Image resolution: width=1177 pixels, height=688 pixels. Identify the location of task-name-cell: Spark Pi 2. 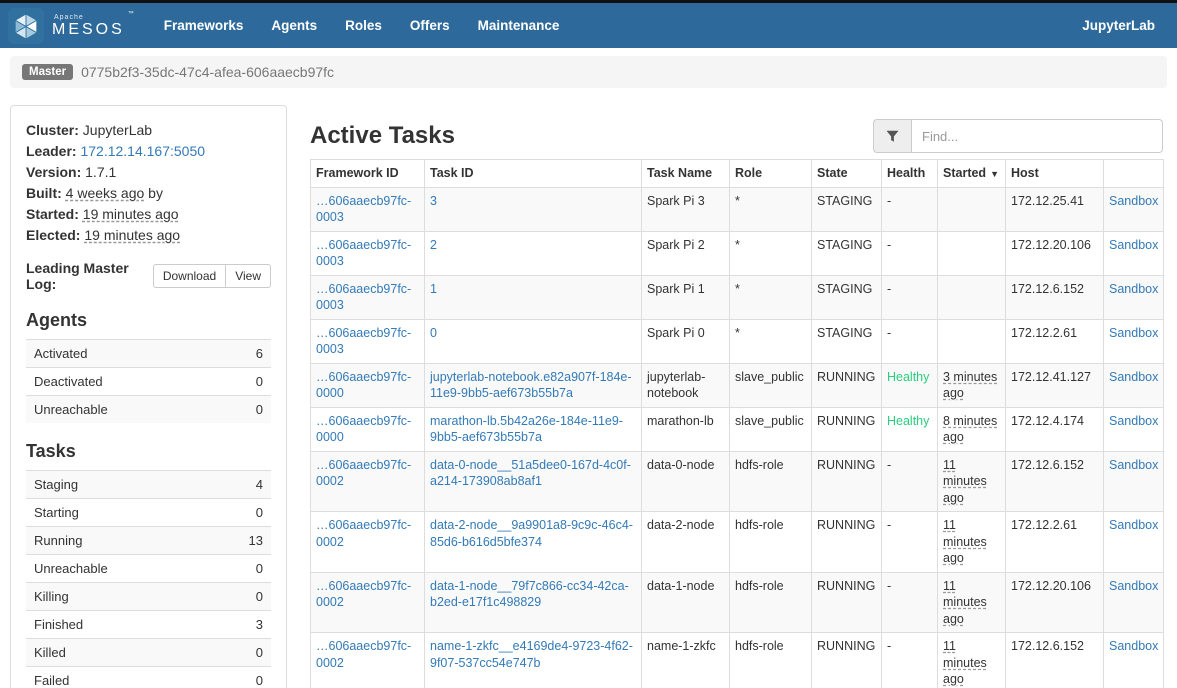
(685, 253).